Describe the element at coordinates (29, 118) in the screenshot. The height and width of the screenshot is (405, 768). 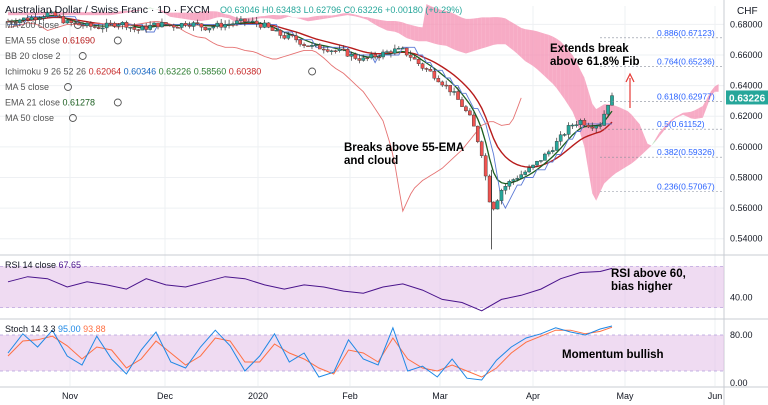
I see `legend-row-6: MA 50 close` at that location.